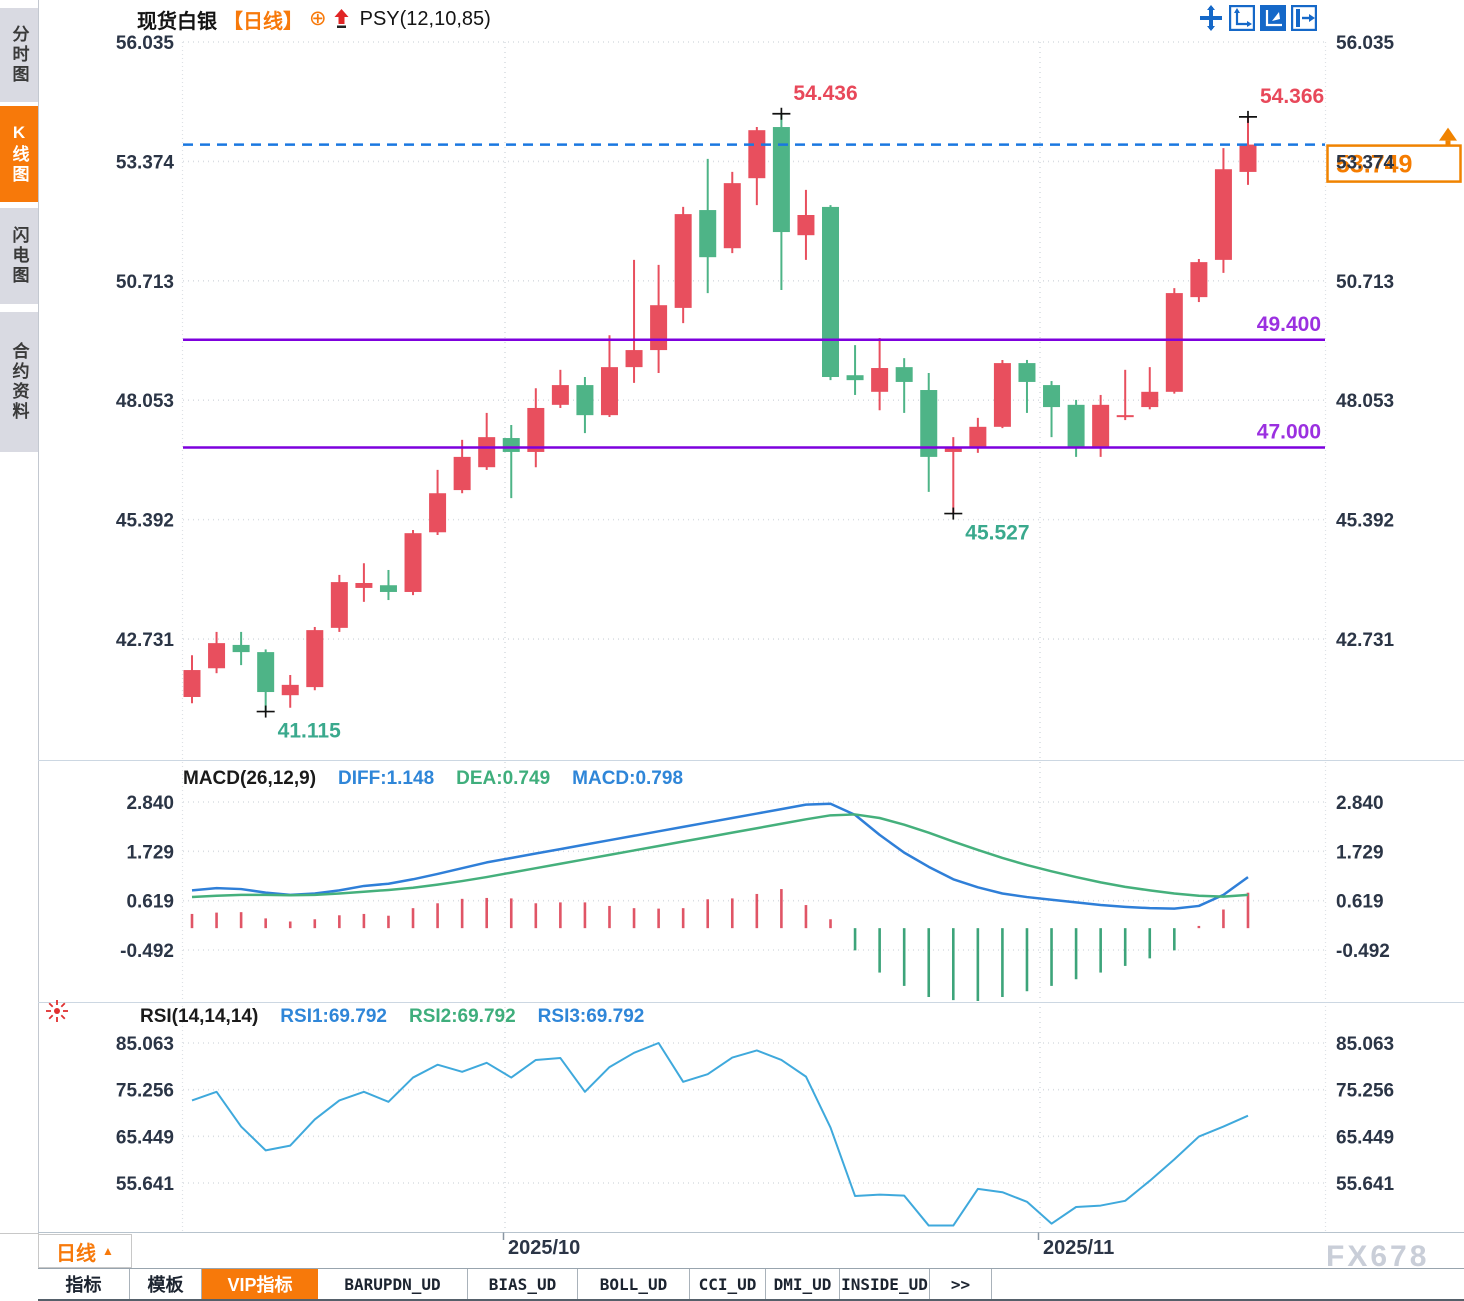 Image resolution: width=1464 pixels, height=1301 pixels. I want to click on tab-inside-ud: INSIDE_UD, so click(885, 1284).